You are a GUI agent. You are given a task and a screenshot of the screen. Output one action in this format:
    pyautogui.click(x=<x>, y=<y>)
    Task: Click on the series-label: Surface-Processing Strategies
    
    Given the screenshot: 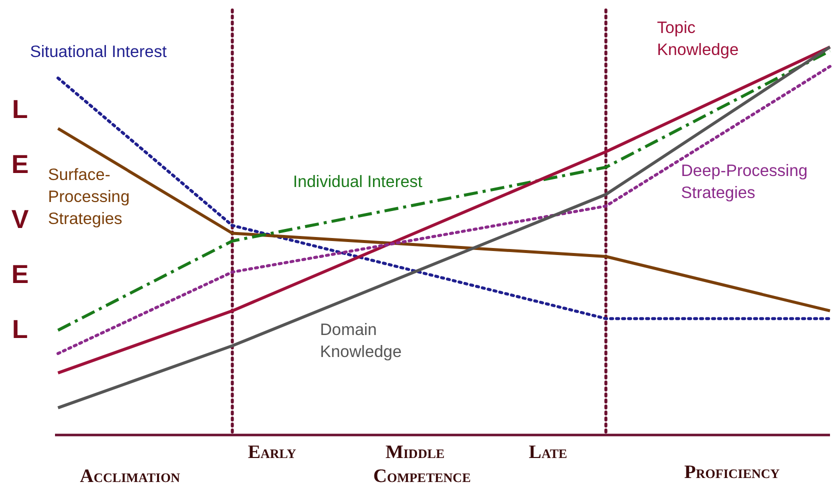 What is the action you would take?
    pyautogui.click(x=89, y=197)
    